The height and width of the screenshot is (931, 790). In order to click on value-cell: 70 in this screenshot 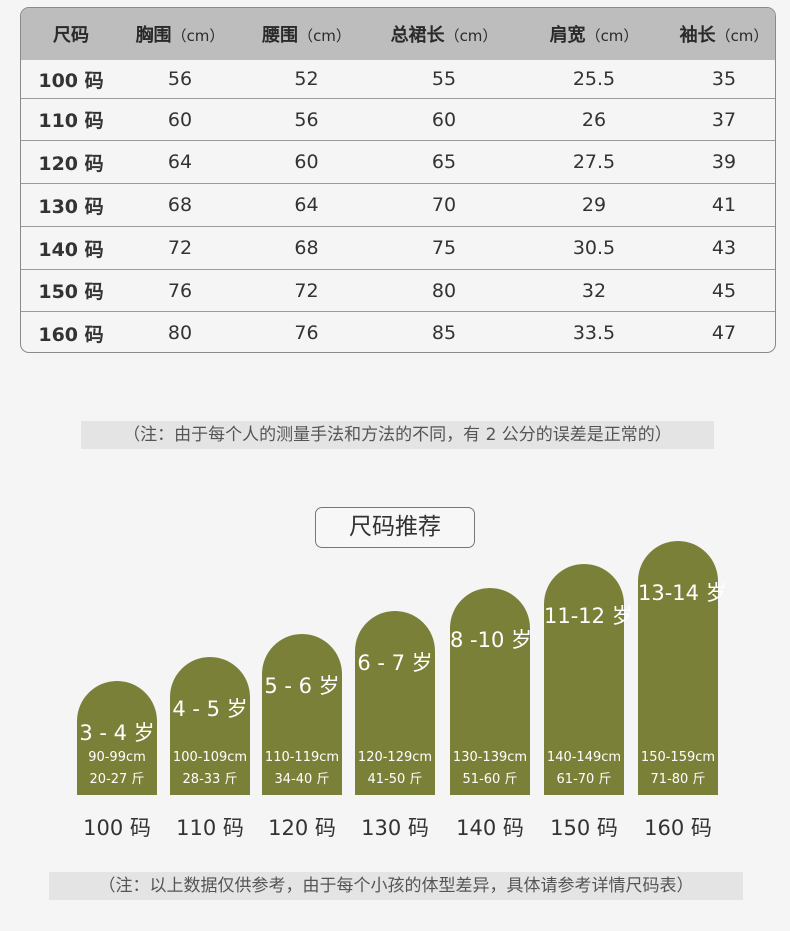, I will do `click(444, 205)`.